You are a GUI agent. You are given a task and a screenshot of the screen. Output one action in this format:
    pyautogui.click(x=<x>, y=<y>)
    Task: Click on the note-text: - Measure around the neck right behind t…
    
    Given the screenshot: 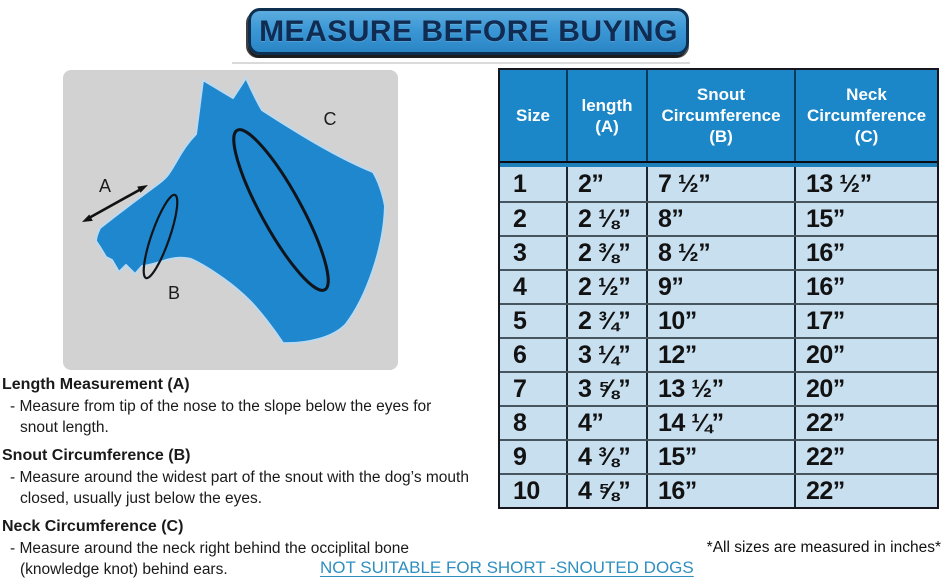 What is the action you would take?
    pyautogui.click(x=209, y=548)
    